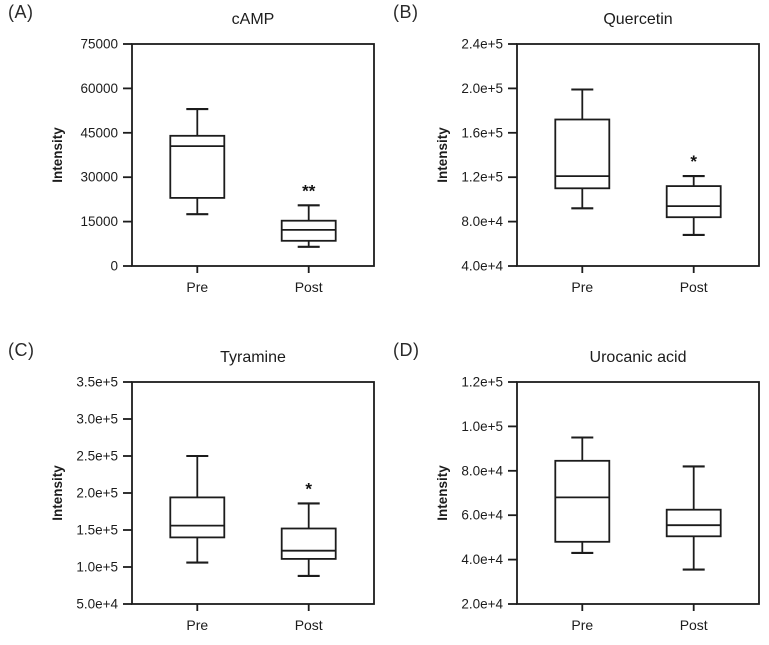 The width and height of the screenshot is (769, 645). I want to click on panel-a-label: (A), so click(21, 12).